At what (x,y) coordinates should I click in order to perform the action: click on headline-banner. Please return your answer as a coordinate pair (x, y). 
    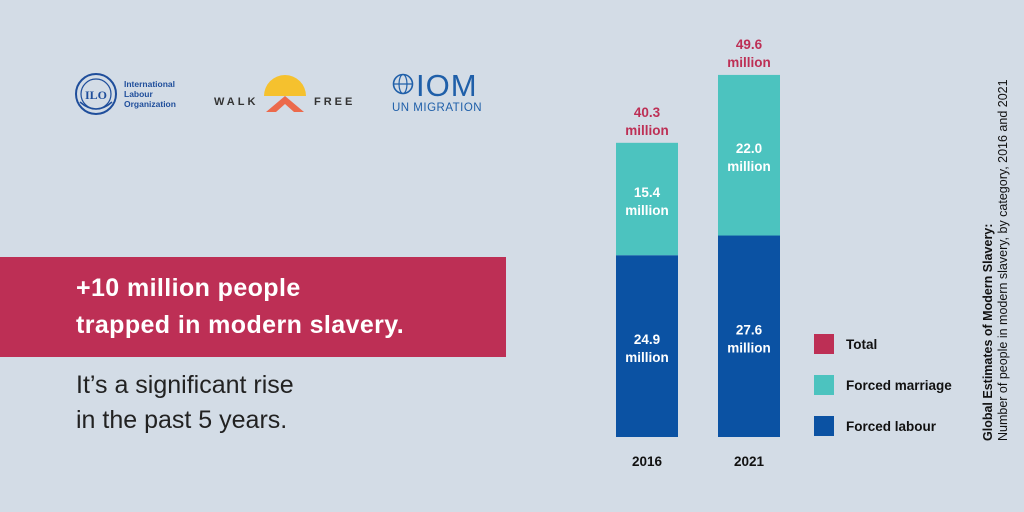
    Looking at the image, I should click on (253, 307).